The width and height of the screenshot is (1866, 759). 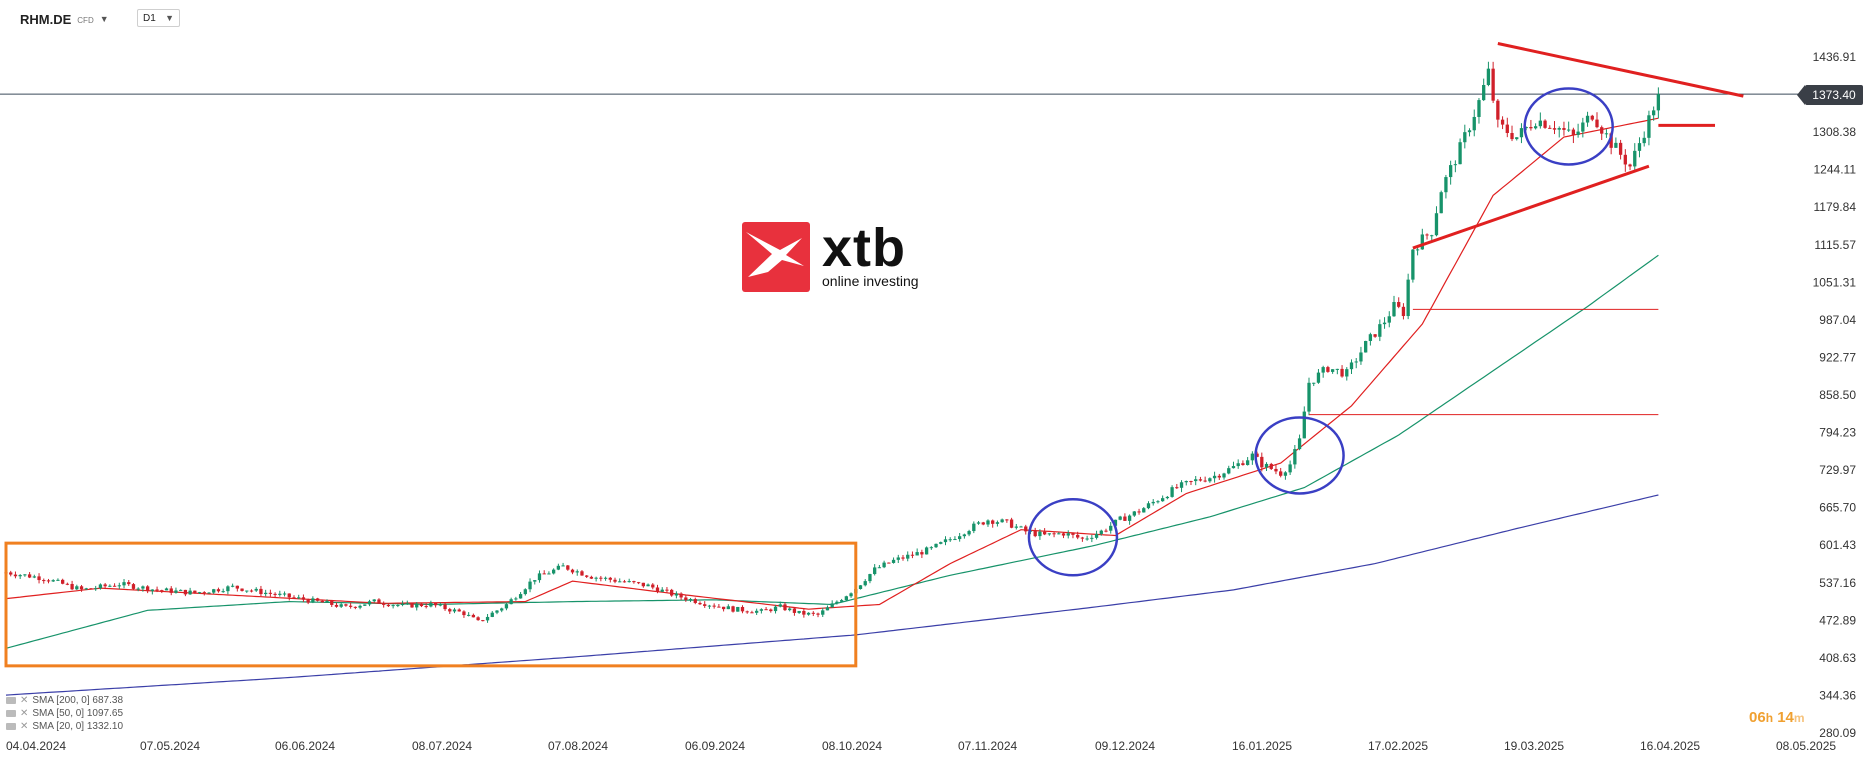 I want to click on symbol-selector: RHM.DE CFD ▼, so click(x=64, y=19).